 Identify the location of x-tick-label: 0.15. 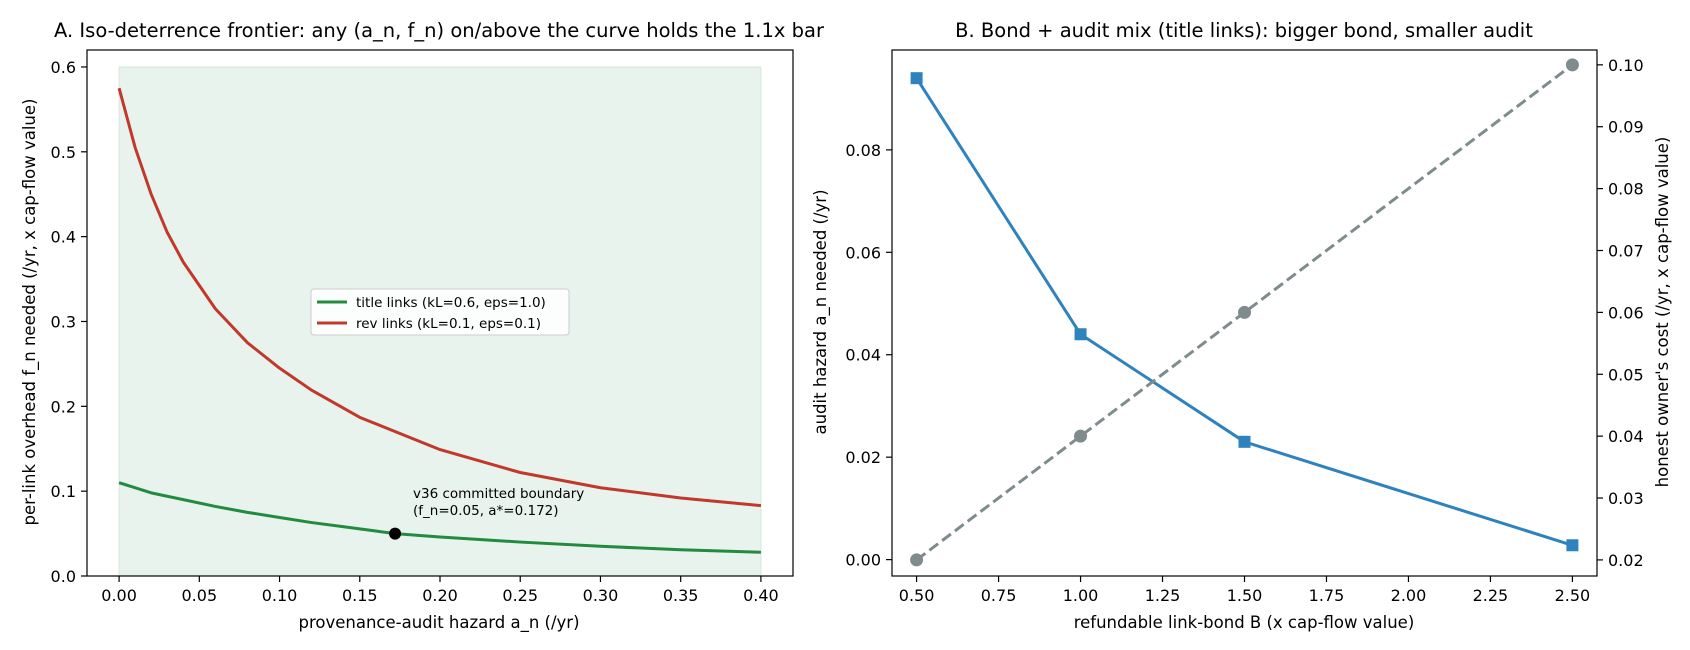
(360, 595).